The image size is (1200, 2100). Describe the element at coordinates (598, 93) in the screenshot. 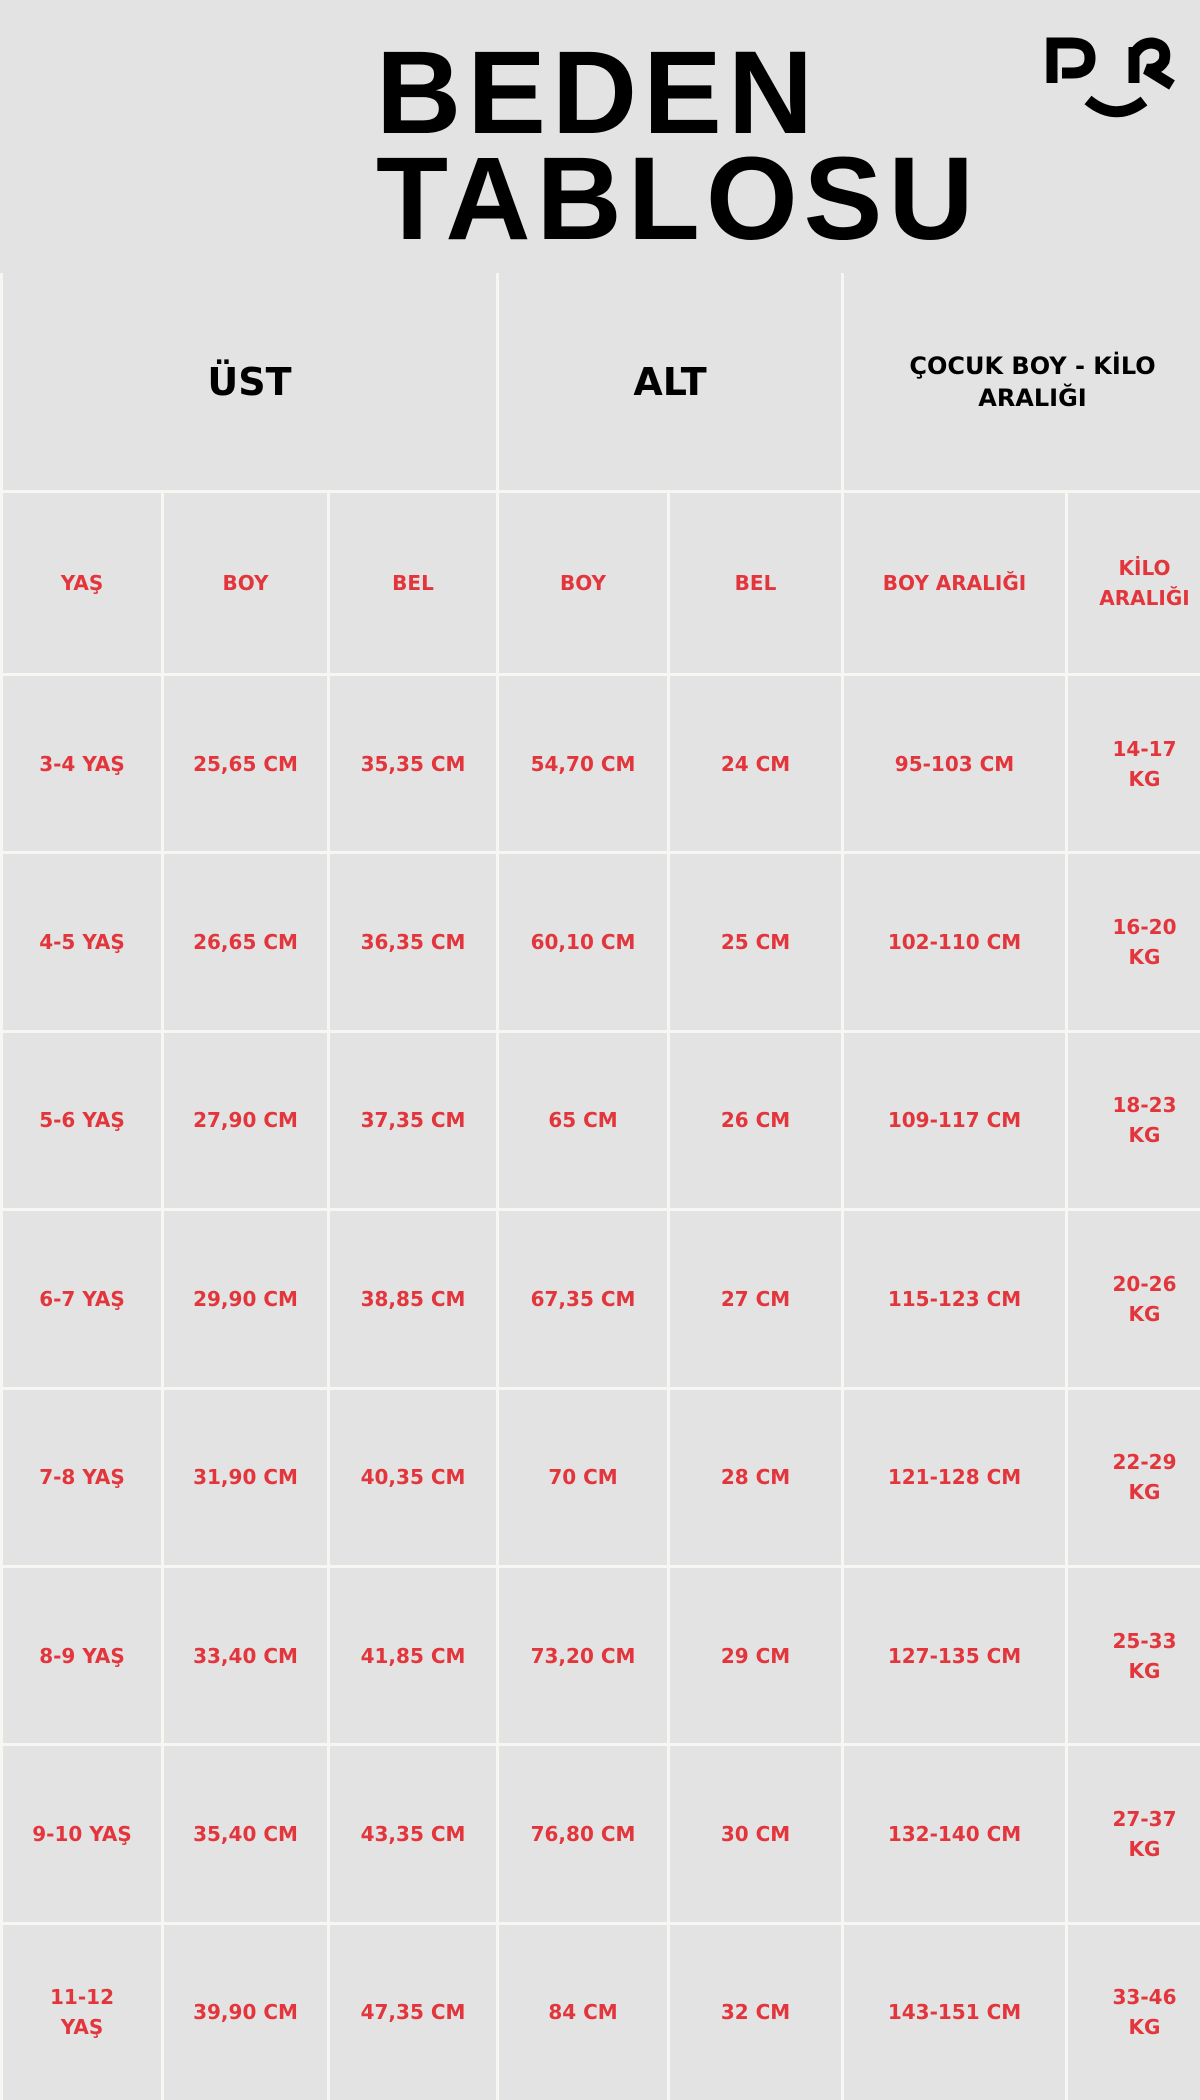

I see `title-line-1: BEDEN` at that location.